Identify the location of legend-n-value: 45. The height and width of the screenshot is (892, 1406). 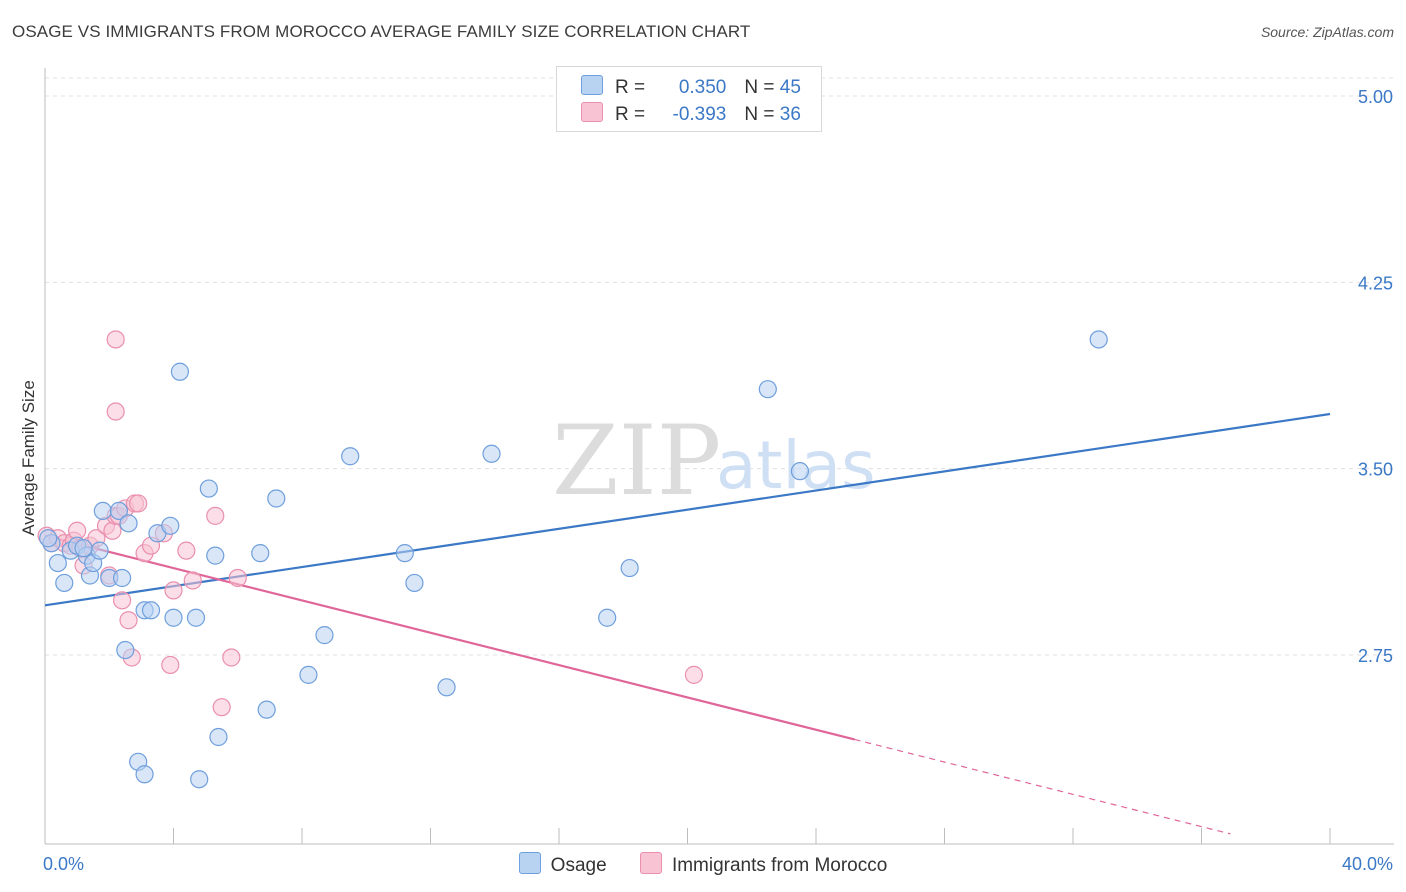
(790, 87).